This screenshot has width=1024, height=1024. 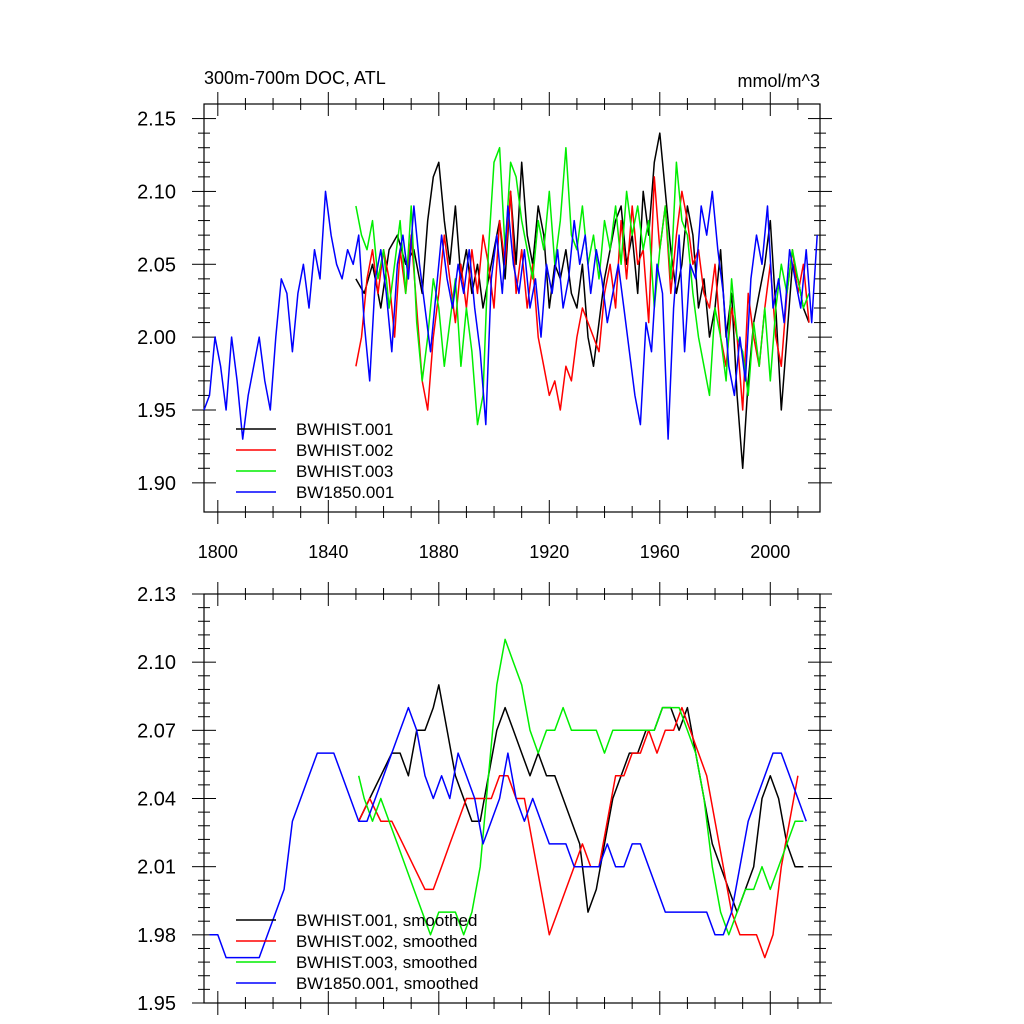 I want to click on x-tick-label: 1880, so click(x=439, y=552).